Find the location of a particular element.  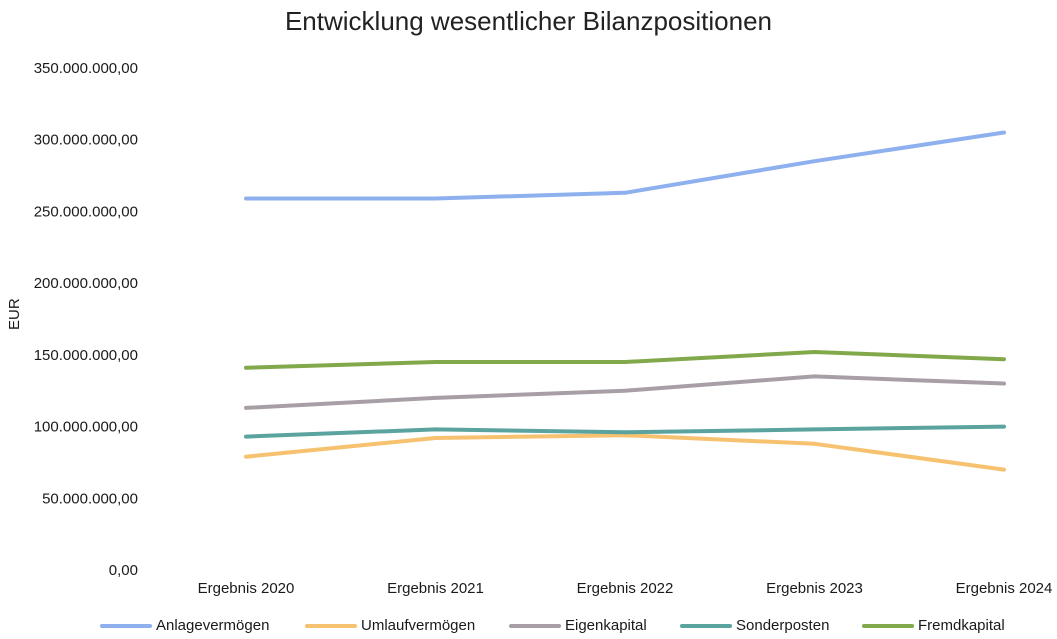

legend-label: Umlaufvermögen is located at coordinates (418, 625).